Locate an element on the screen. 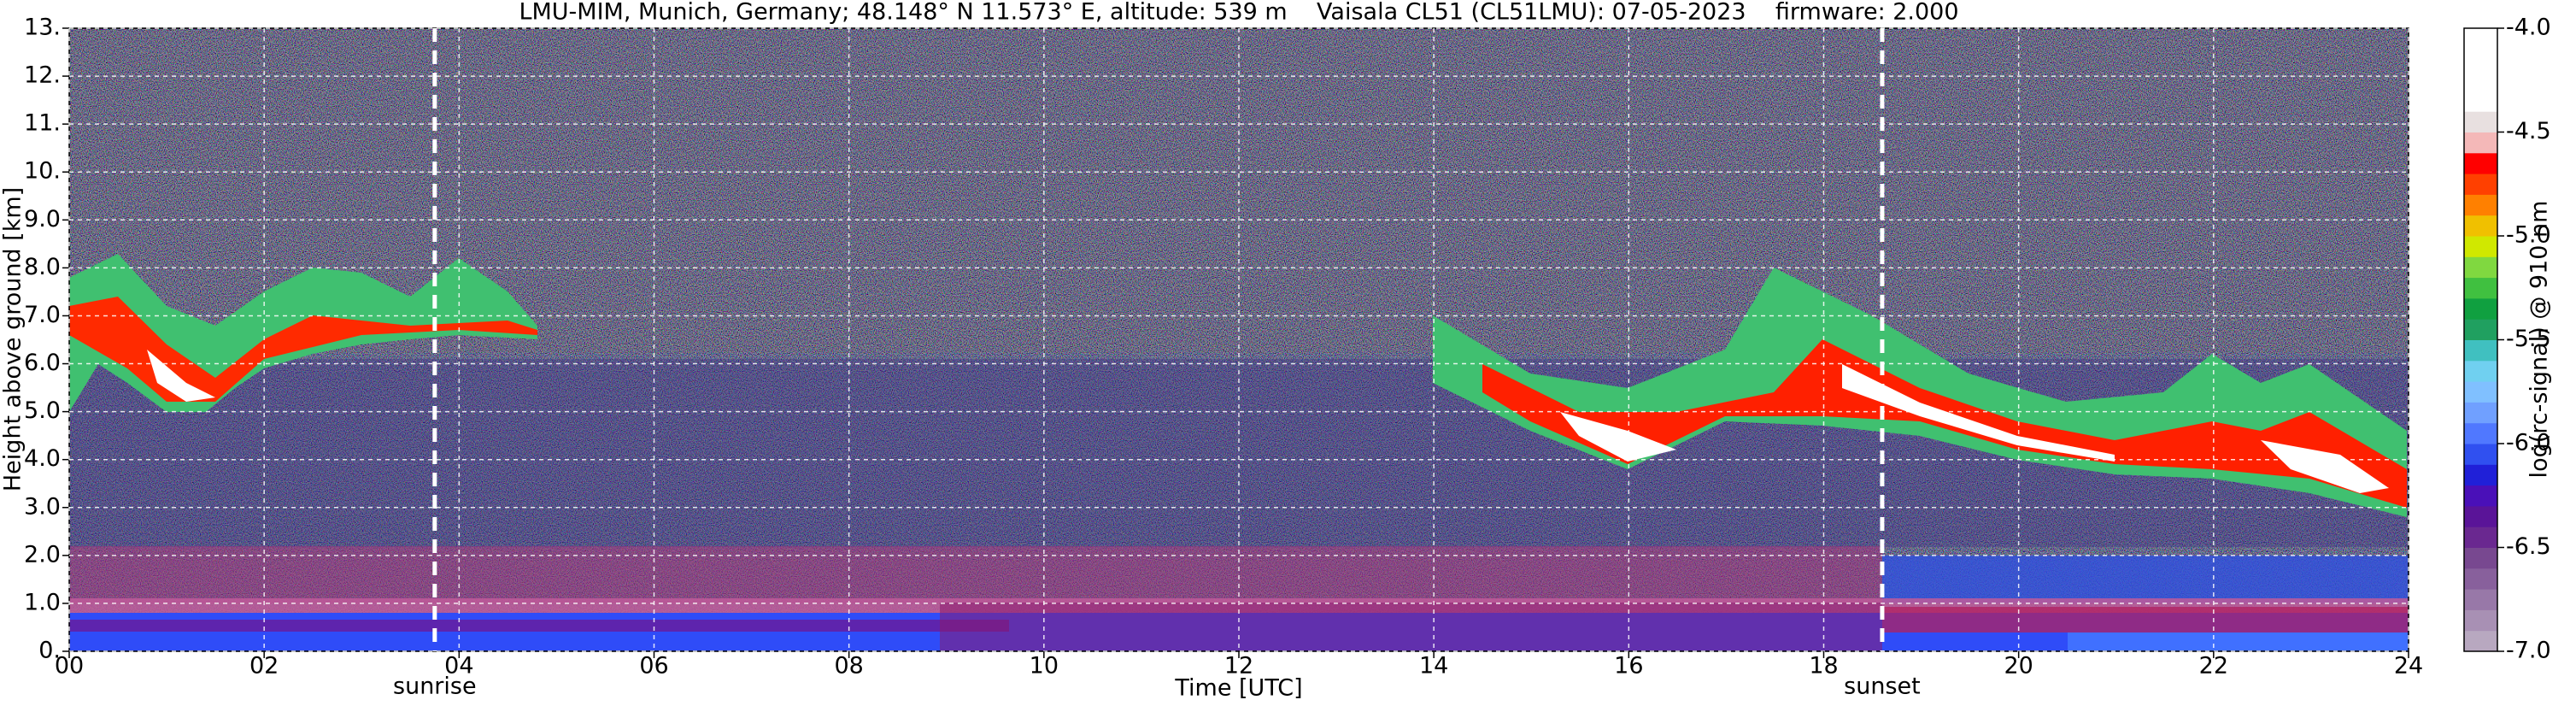 This screenshot has height=706, width=2576. x-tick-label: 08 is located at coordinates (848, 666).